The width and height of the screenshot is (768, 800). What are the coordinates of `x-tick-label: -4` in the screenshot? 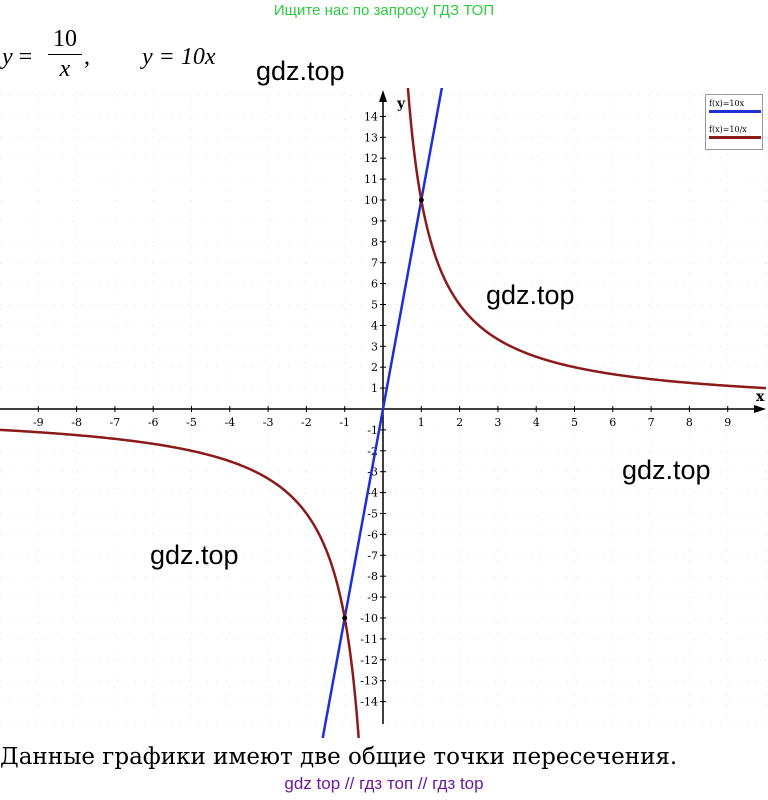 It's located at (229, 422).